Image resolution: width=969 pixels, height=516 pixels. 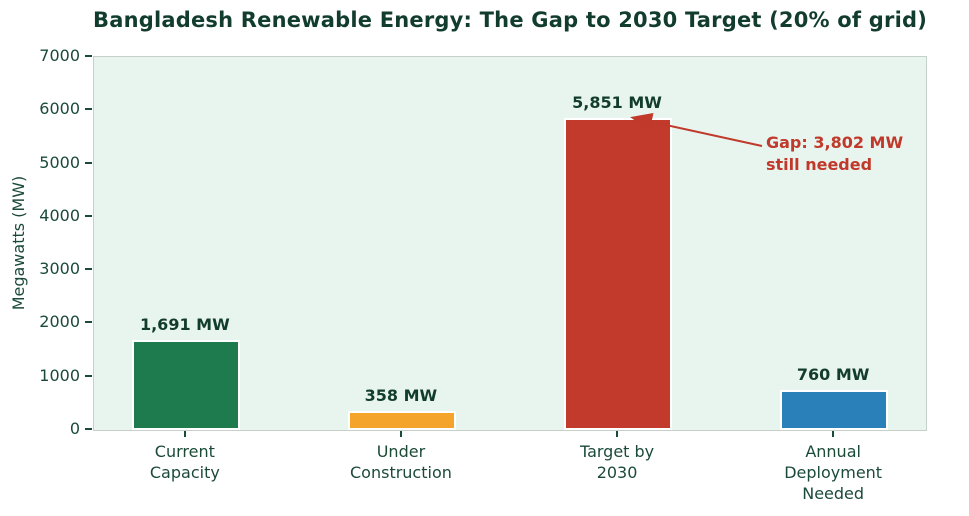 I want to click on x-tick-label: Under Construction, so click(x=401, y=462).